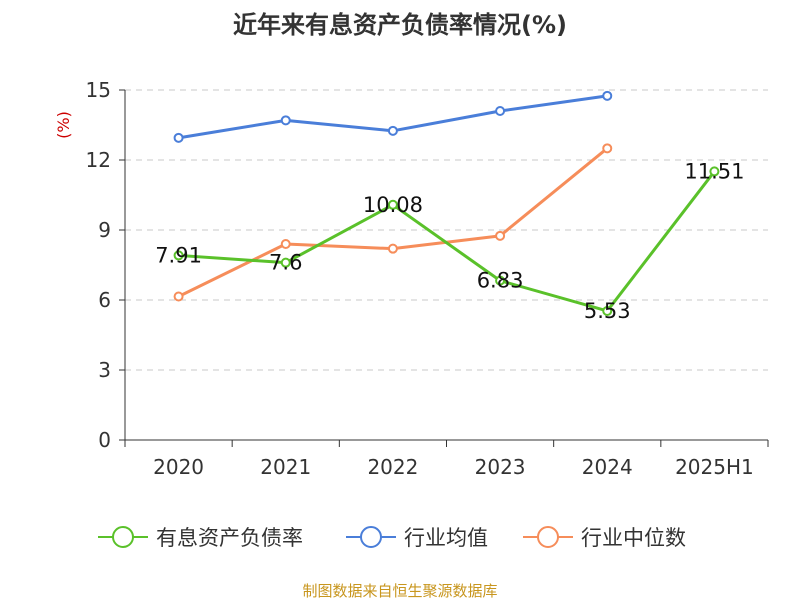  What do you see at coordinates (104, 440) in the screenshot?
I see `y-tick-label: 0` at bounding box center [104, 440].